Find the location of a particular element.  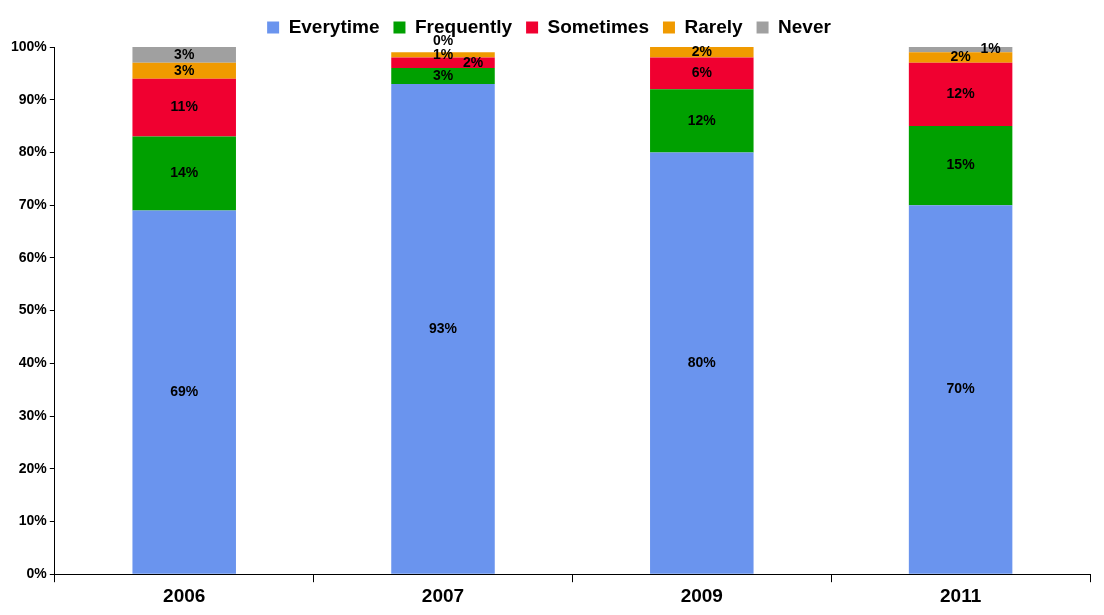

y-tick-label: 30% is located at coordinates (33, 414).